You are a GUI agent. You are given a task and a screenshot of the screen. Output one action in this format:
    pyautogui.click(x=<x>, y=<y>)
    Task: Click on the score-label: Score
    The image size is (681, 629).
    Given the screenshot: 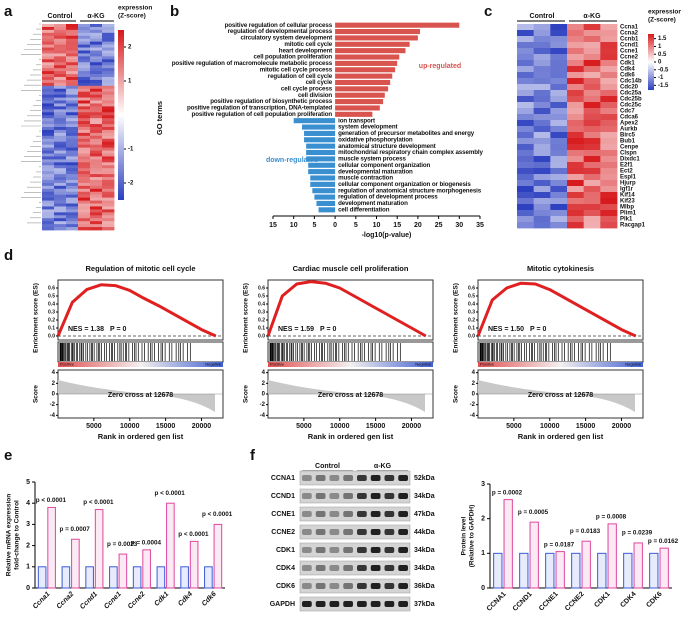 What is the action you would take?
    pyautogui.click(x=36, y=394)
    